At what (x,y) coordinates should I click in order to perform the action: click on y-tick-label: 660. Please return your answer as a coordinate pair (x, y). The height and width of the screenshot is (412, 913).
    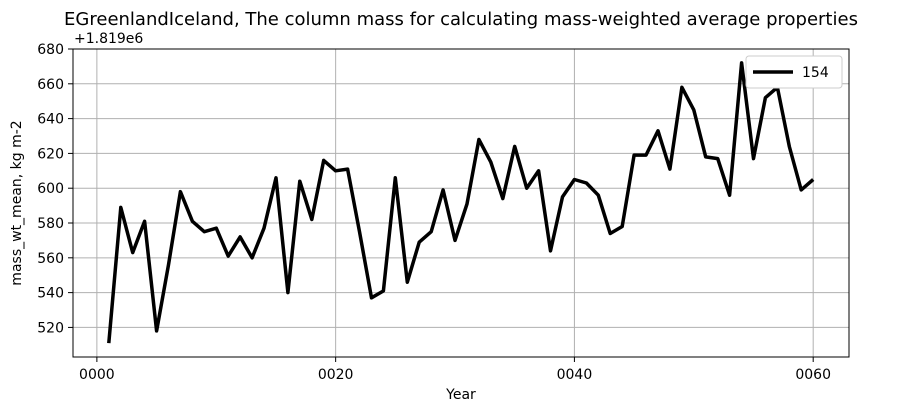
    Looking at the image, I should click on (50, 85).